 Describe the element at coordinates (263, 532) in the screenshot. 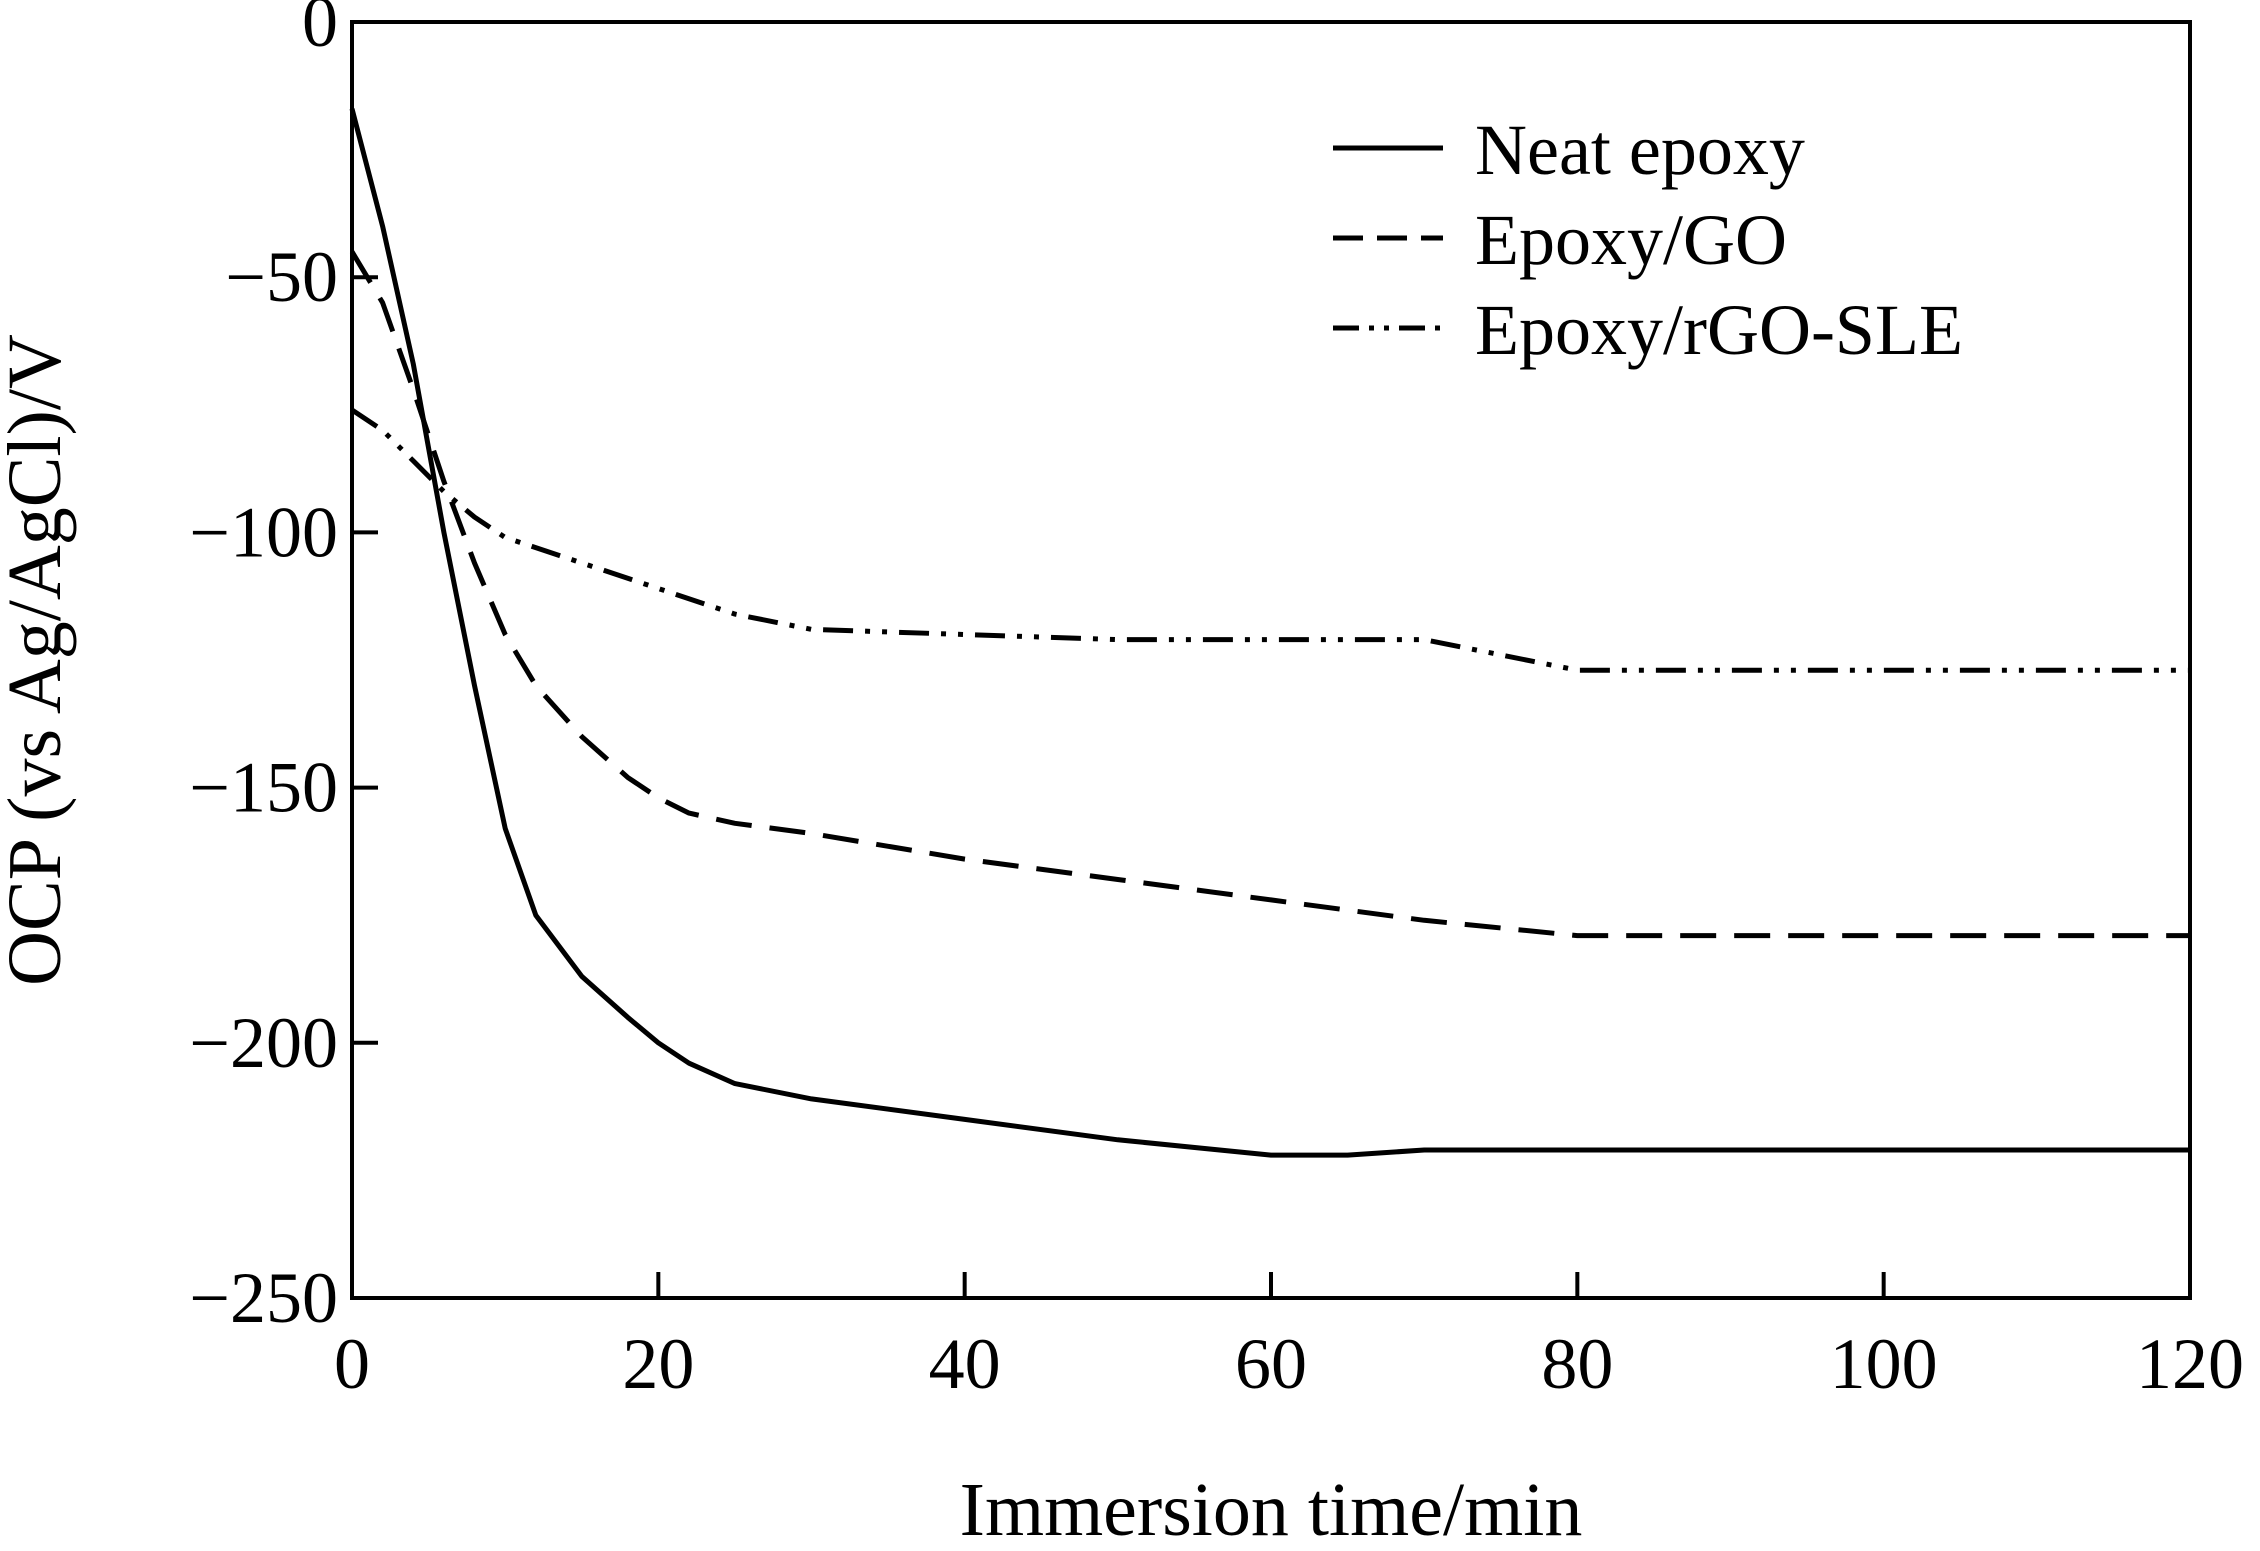

I see `y-tick-label: −100` at that location.